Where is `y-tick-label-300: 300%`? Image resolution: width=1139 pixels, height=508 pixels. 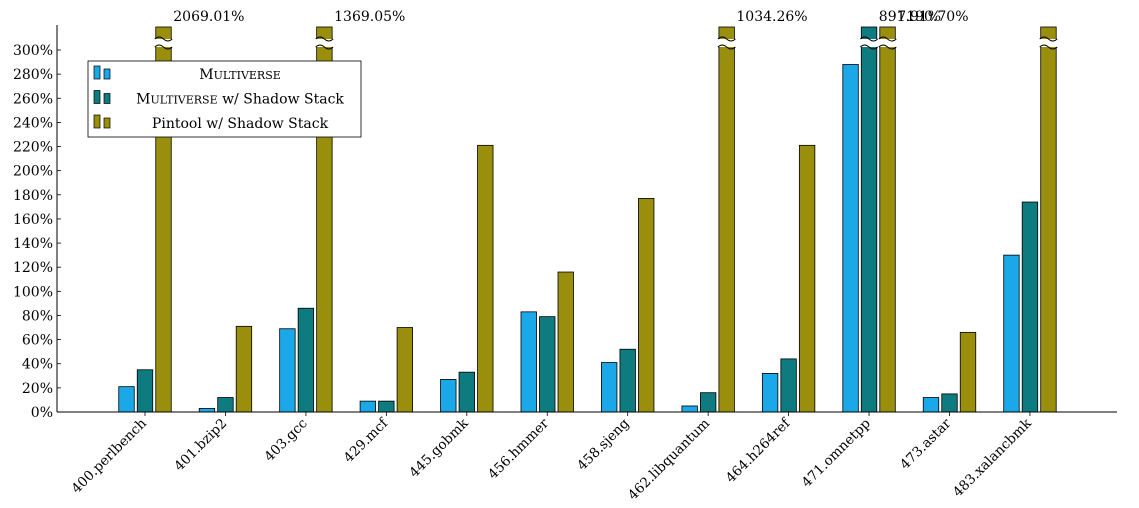
y-tick-label-300: 300% is located at coordinates (33, 51).